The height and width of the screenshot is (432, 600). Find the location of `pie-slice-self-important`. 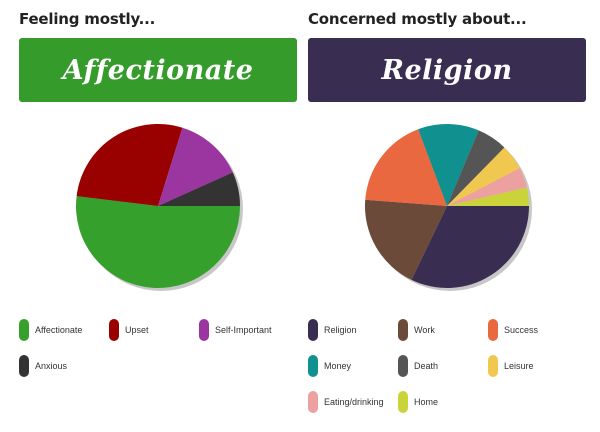

pie-slice-self-important is located at coordinates (195, 166).